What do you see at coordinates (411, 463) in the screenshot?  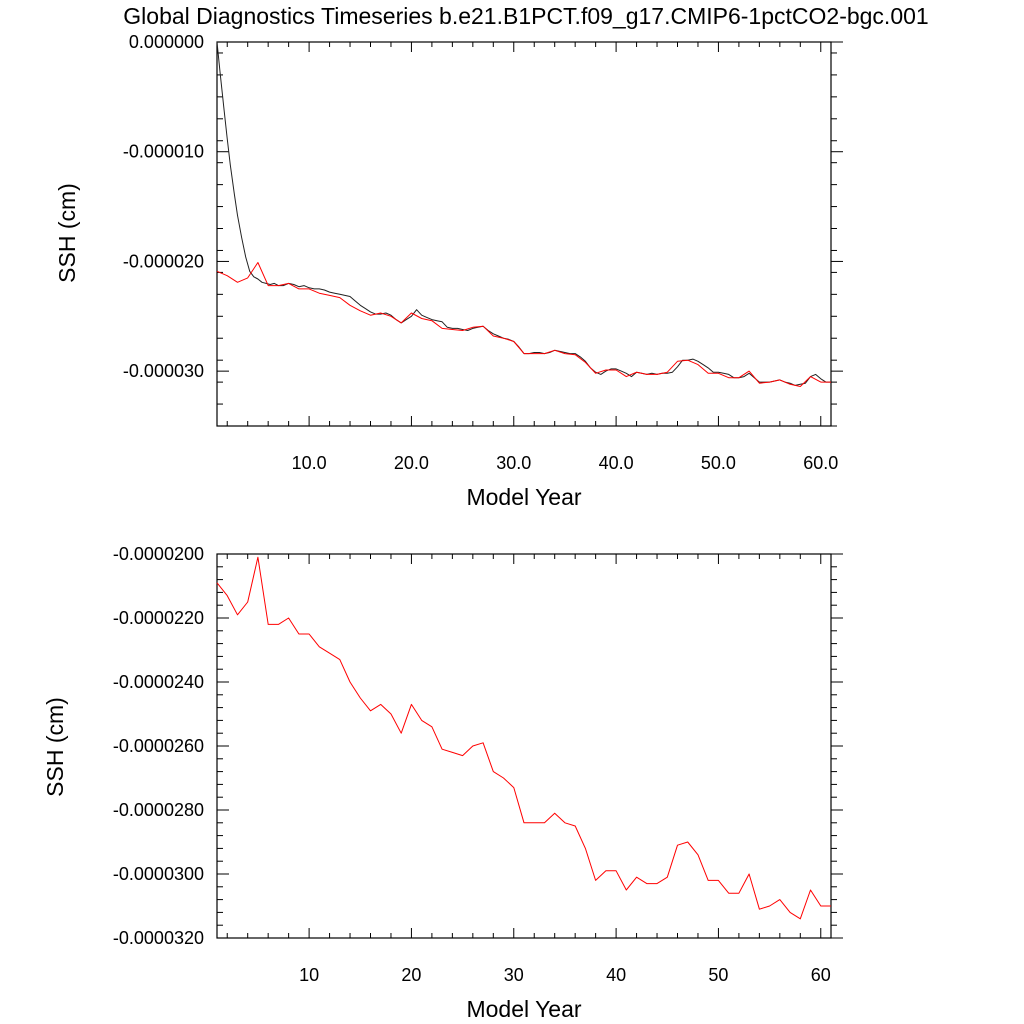 I see `x-tick-label: 20.0` at bounding box center [411, 463].